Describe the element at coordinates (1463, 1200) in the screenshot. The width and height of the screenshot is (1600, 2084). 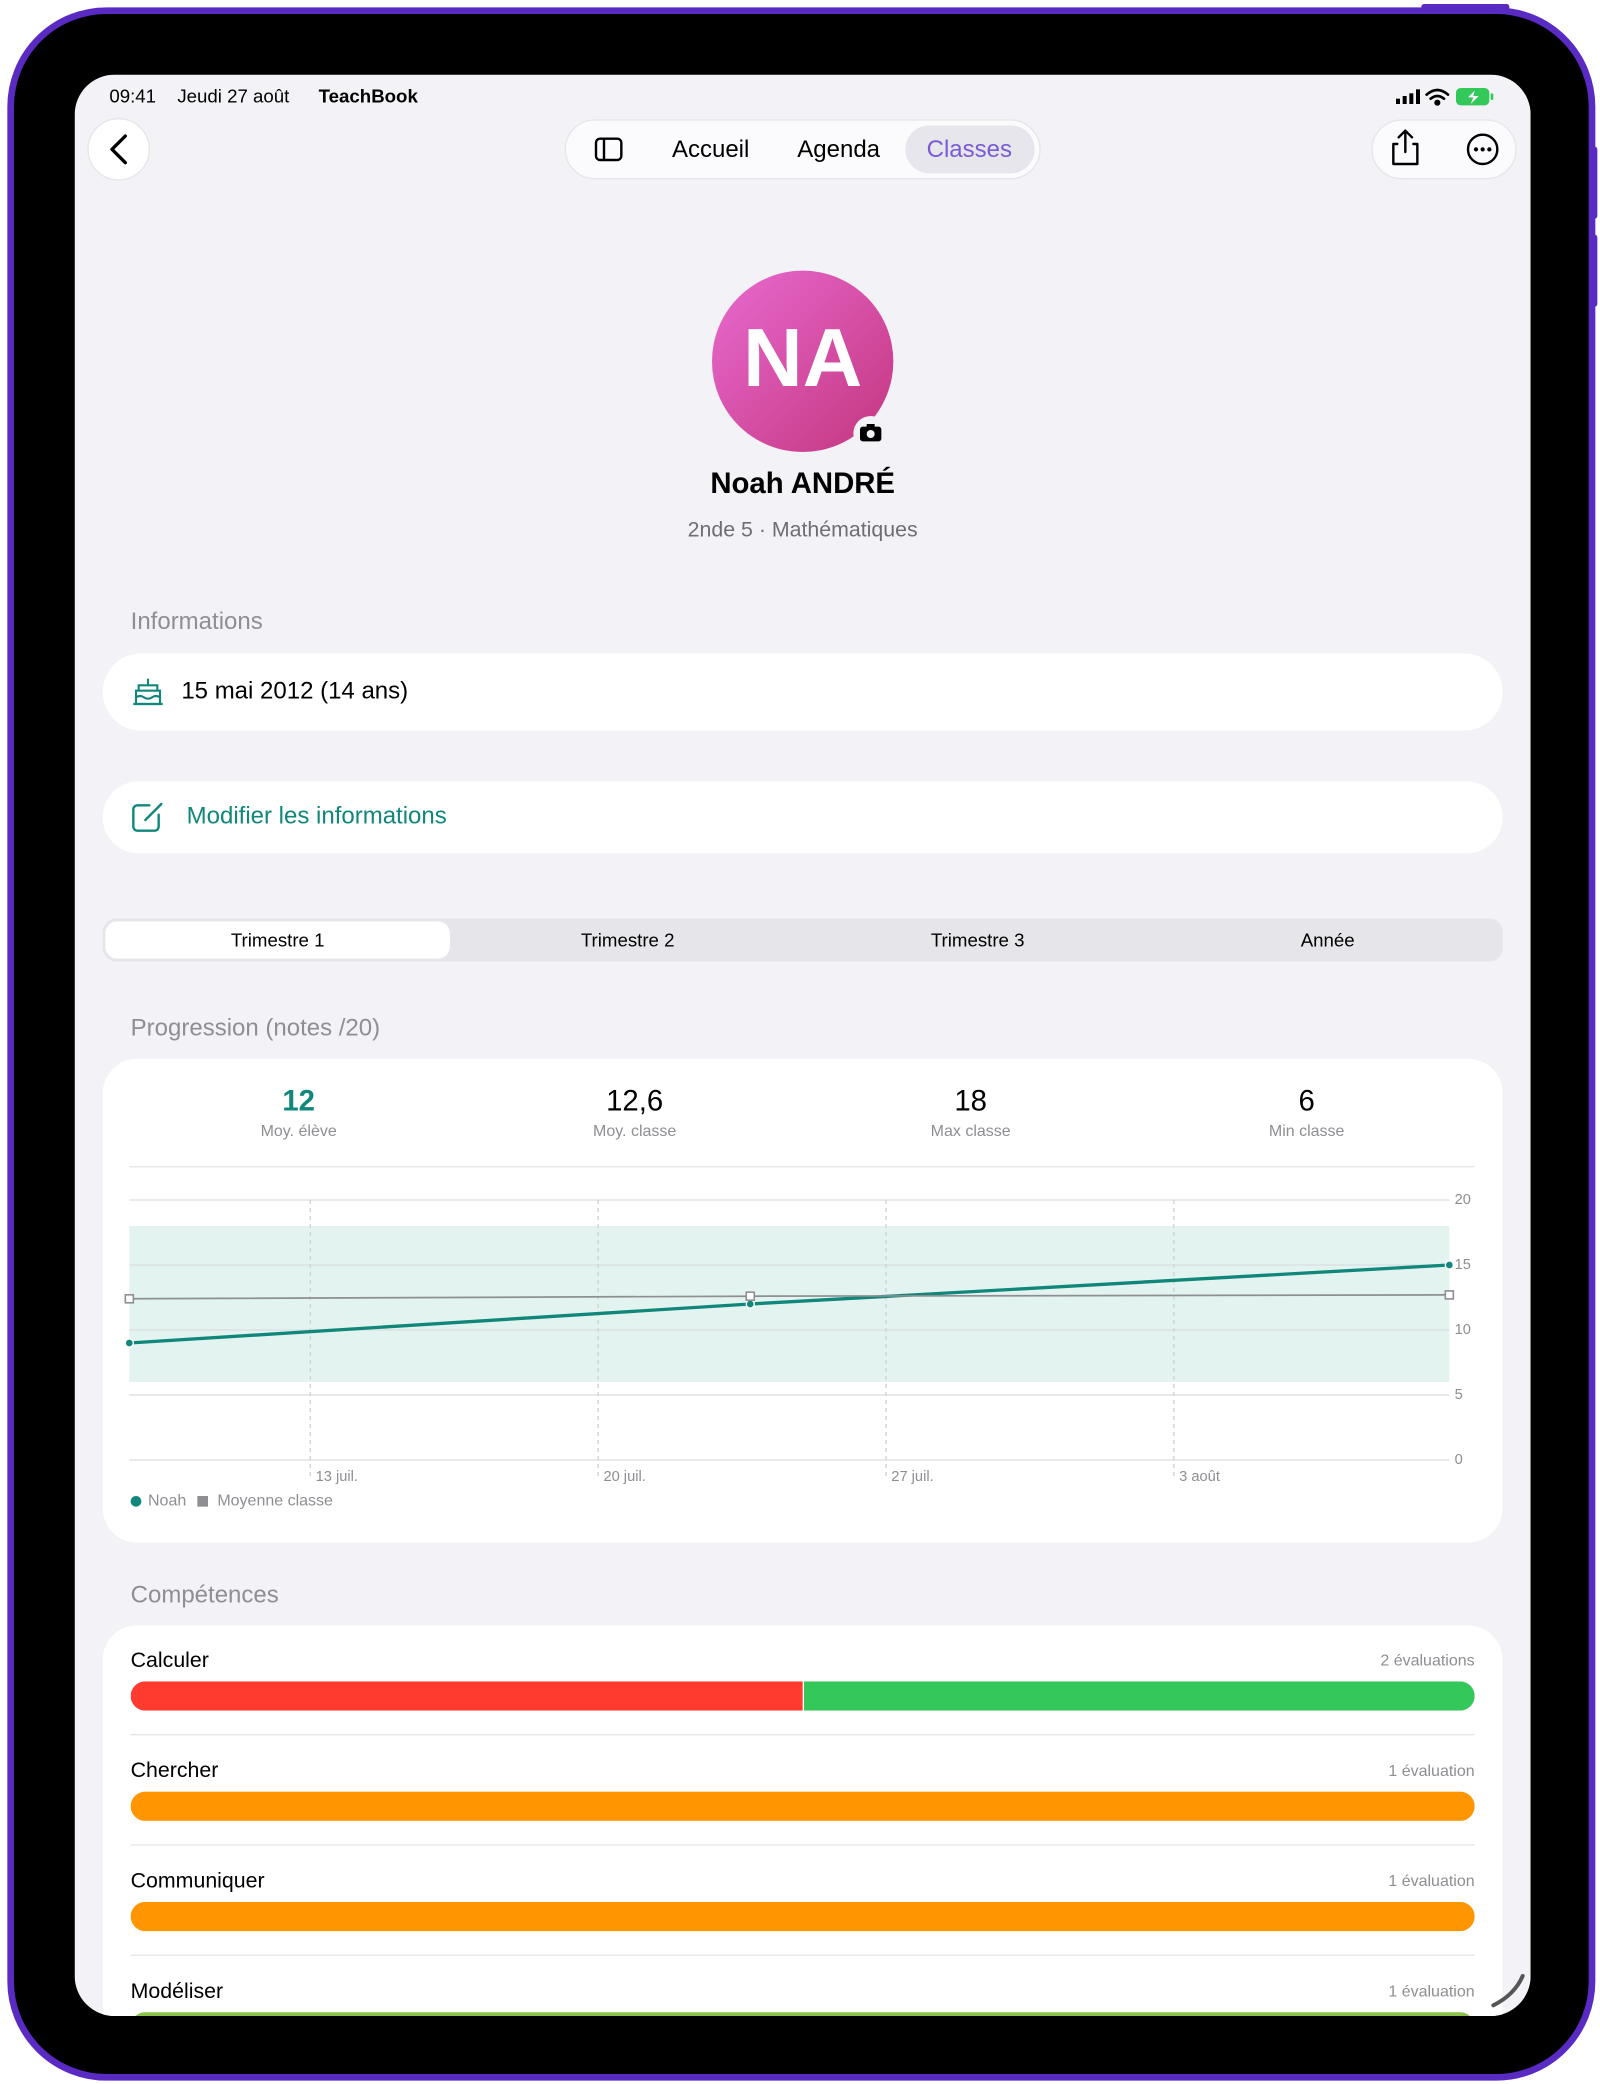
I see `y-tick-label: 20` at that location.